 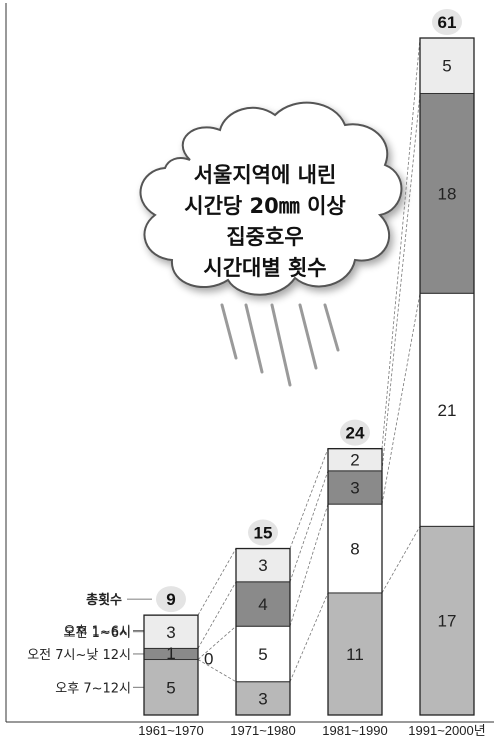 I want to click on data-label-0-2: 1, so click(x=170, y=653).